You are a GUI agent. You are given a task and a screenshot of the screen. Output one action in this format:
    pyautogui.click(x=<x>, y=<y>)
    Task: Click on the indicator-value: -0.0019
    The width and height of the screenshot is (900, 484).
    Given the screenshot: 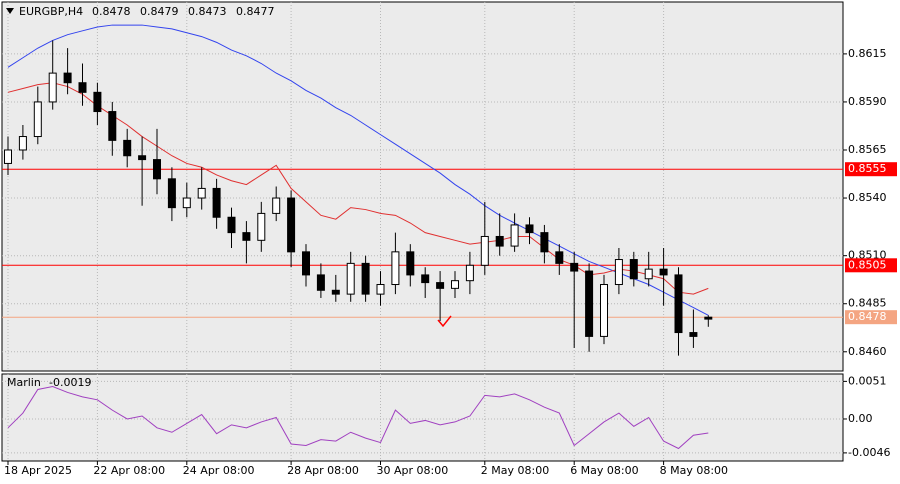 What is the action you would take?
    pyautogui.click(x=70, y=382)
    